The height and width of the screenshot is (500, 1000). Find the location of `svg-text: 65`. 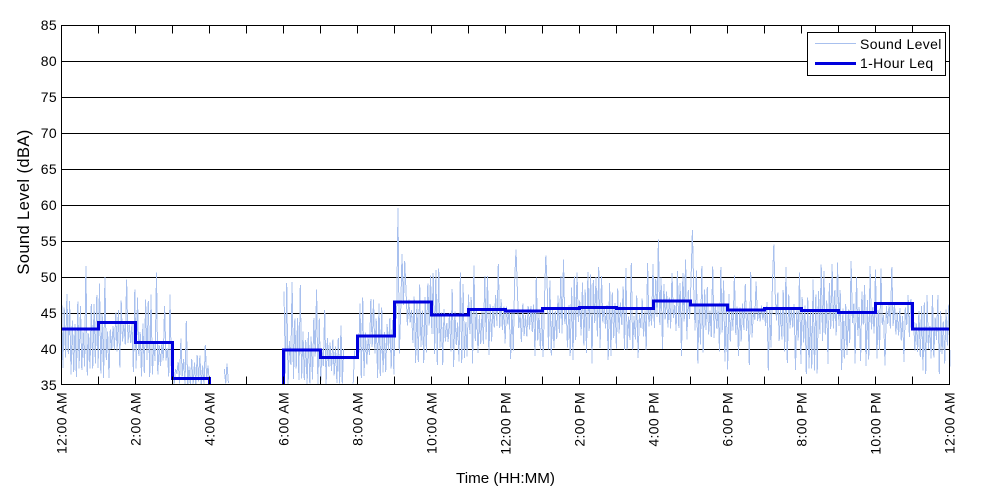

svg-text: 65 is located at coordinates (49, 169).